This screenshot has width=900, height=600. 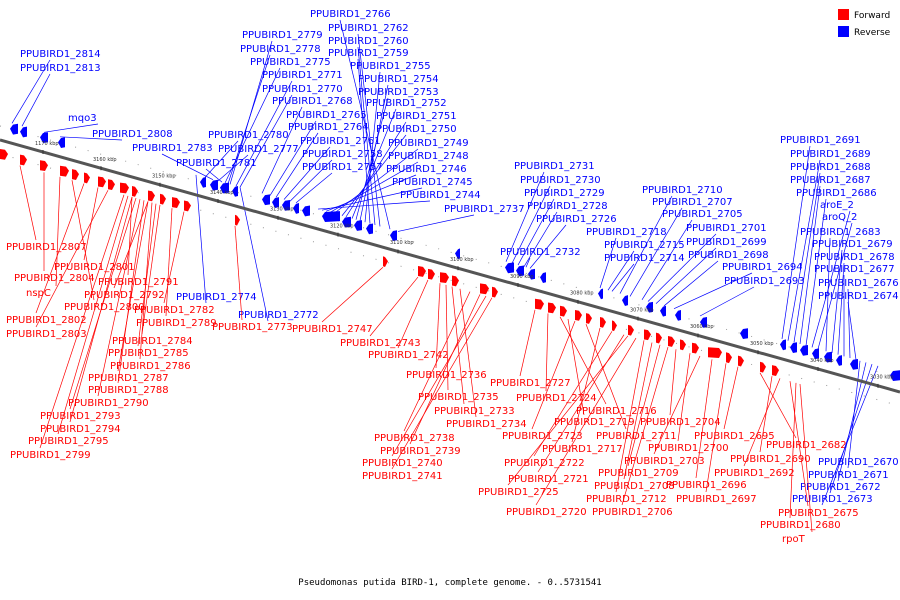 I want to click on reverse-gene-label: PPUBIRD1_2755, so click(x=390, y=66).